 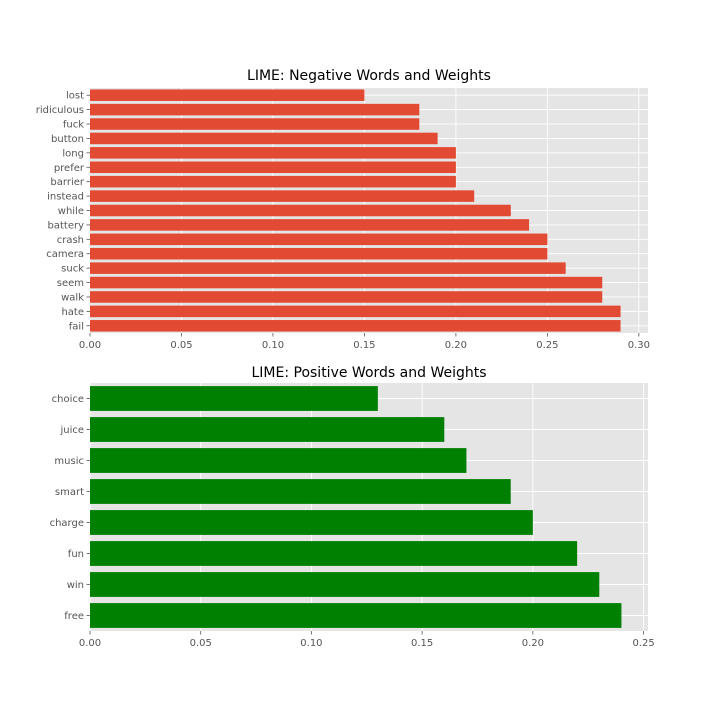 I want to click on positive-y-tick-label: fun, so click(x=76, y=554).